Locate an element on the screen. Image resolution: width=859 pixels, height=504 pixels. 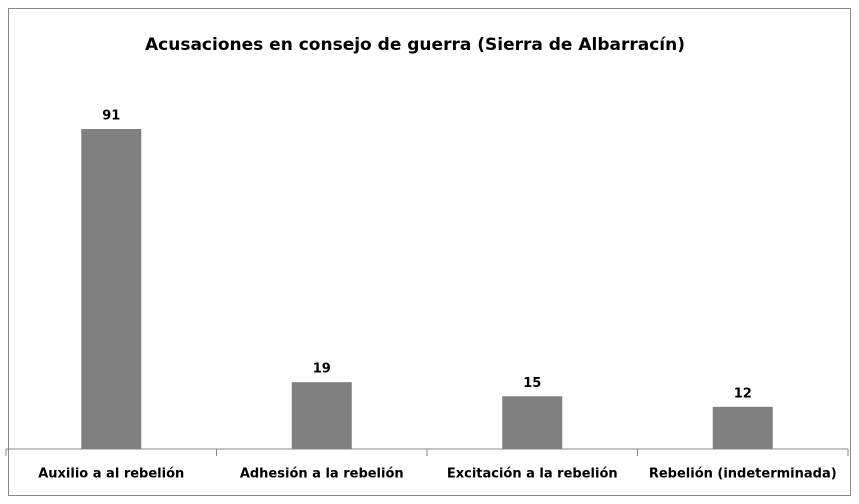
x-tick-label: Rebelión (indeterminada) is located at coordinates (743, 474).